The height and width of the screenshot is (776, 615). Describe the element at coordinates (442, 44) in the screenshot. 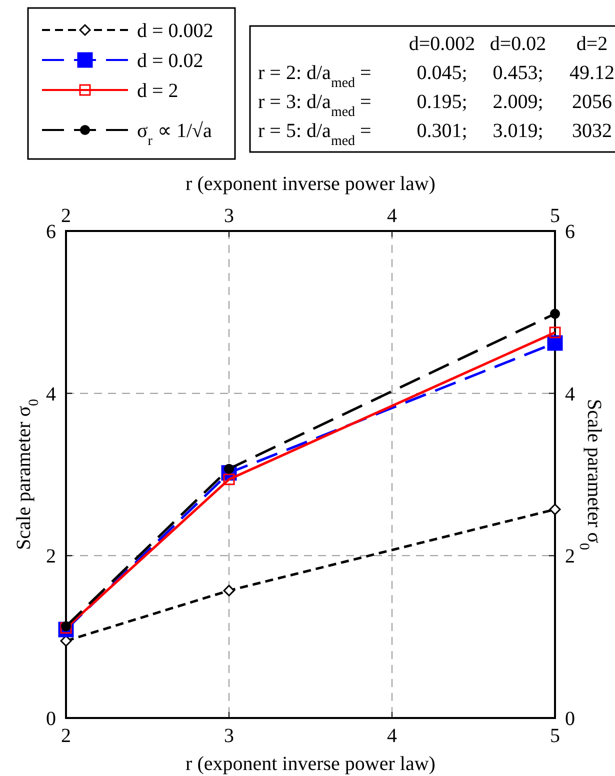

I see `text: d=0.002` at that location.